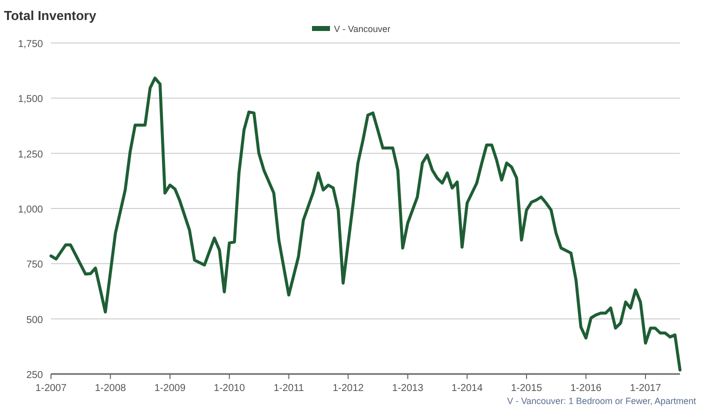 The width and height of the screenshot is (720, 407). What do you see at coordinates (35, 375) in the screenshot?
I see `y-tick-label: 250` at bounding box center [35, 375].